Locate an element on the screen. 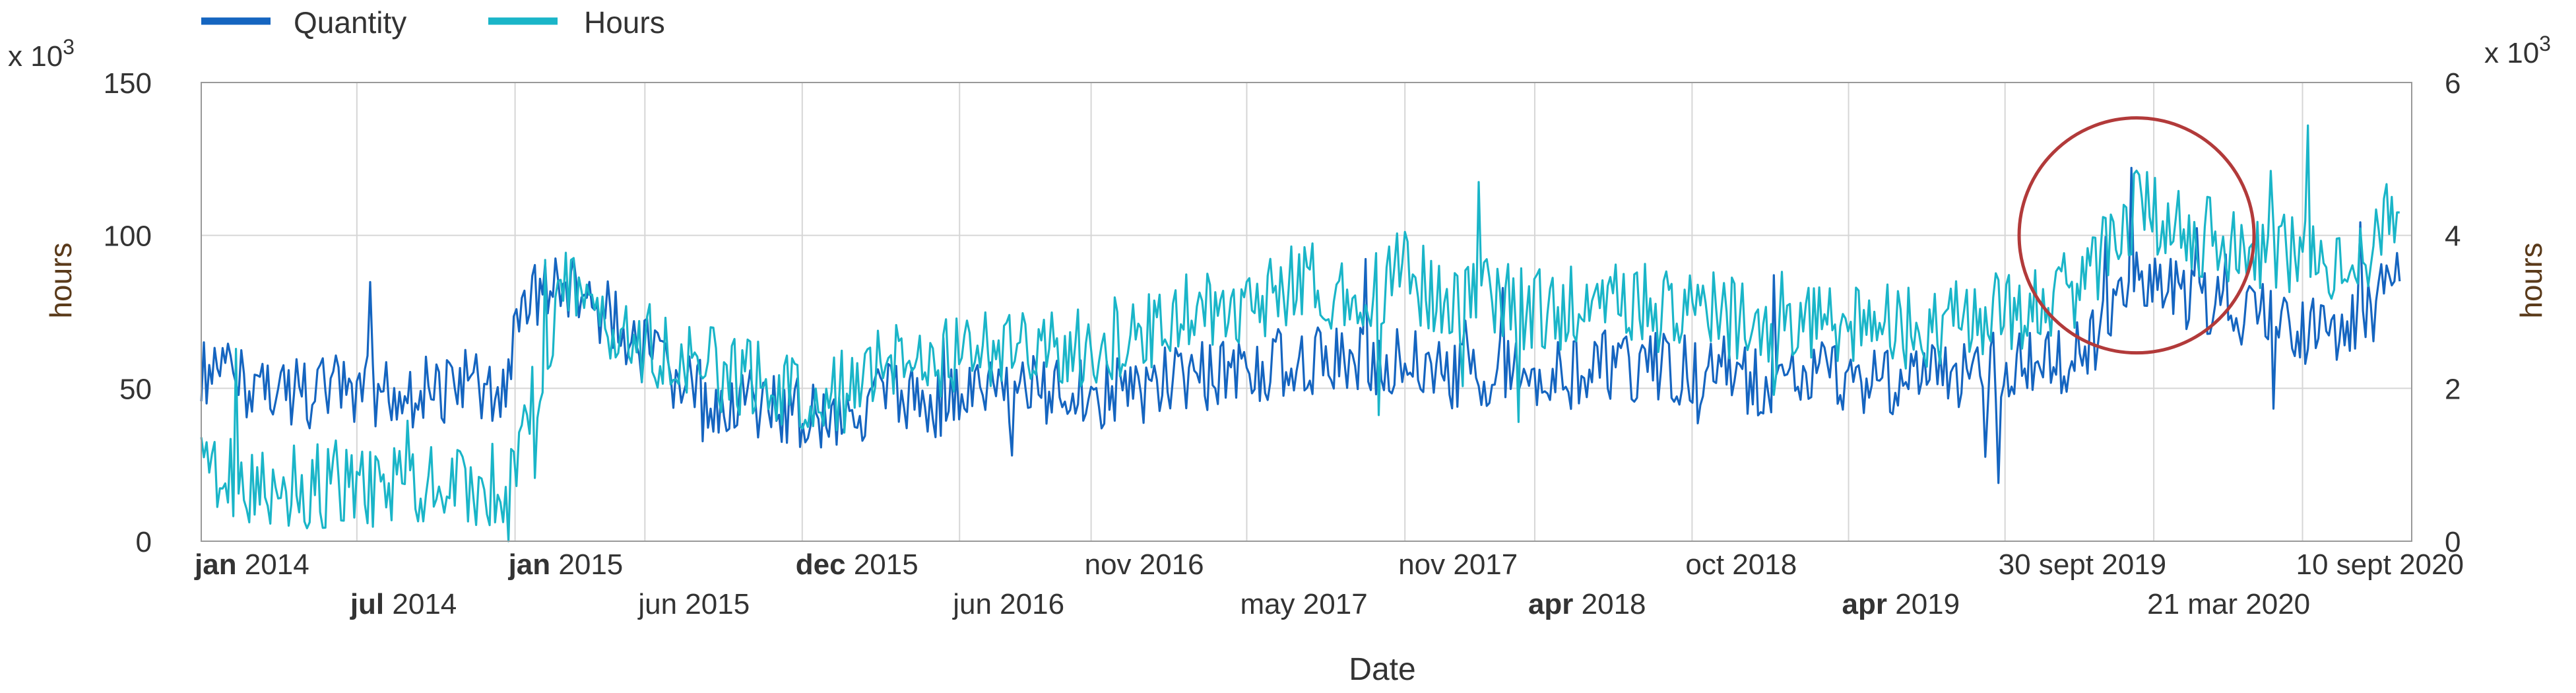  right-axis-title: hours is located at coordinates (2531, 280).